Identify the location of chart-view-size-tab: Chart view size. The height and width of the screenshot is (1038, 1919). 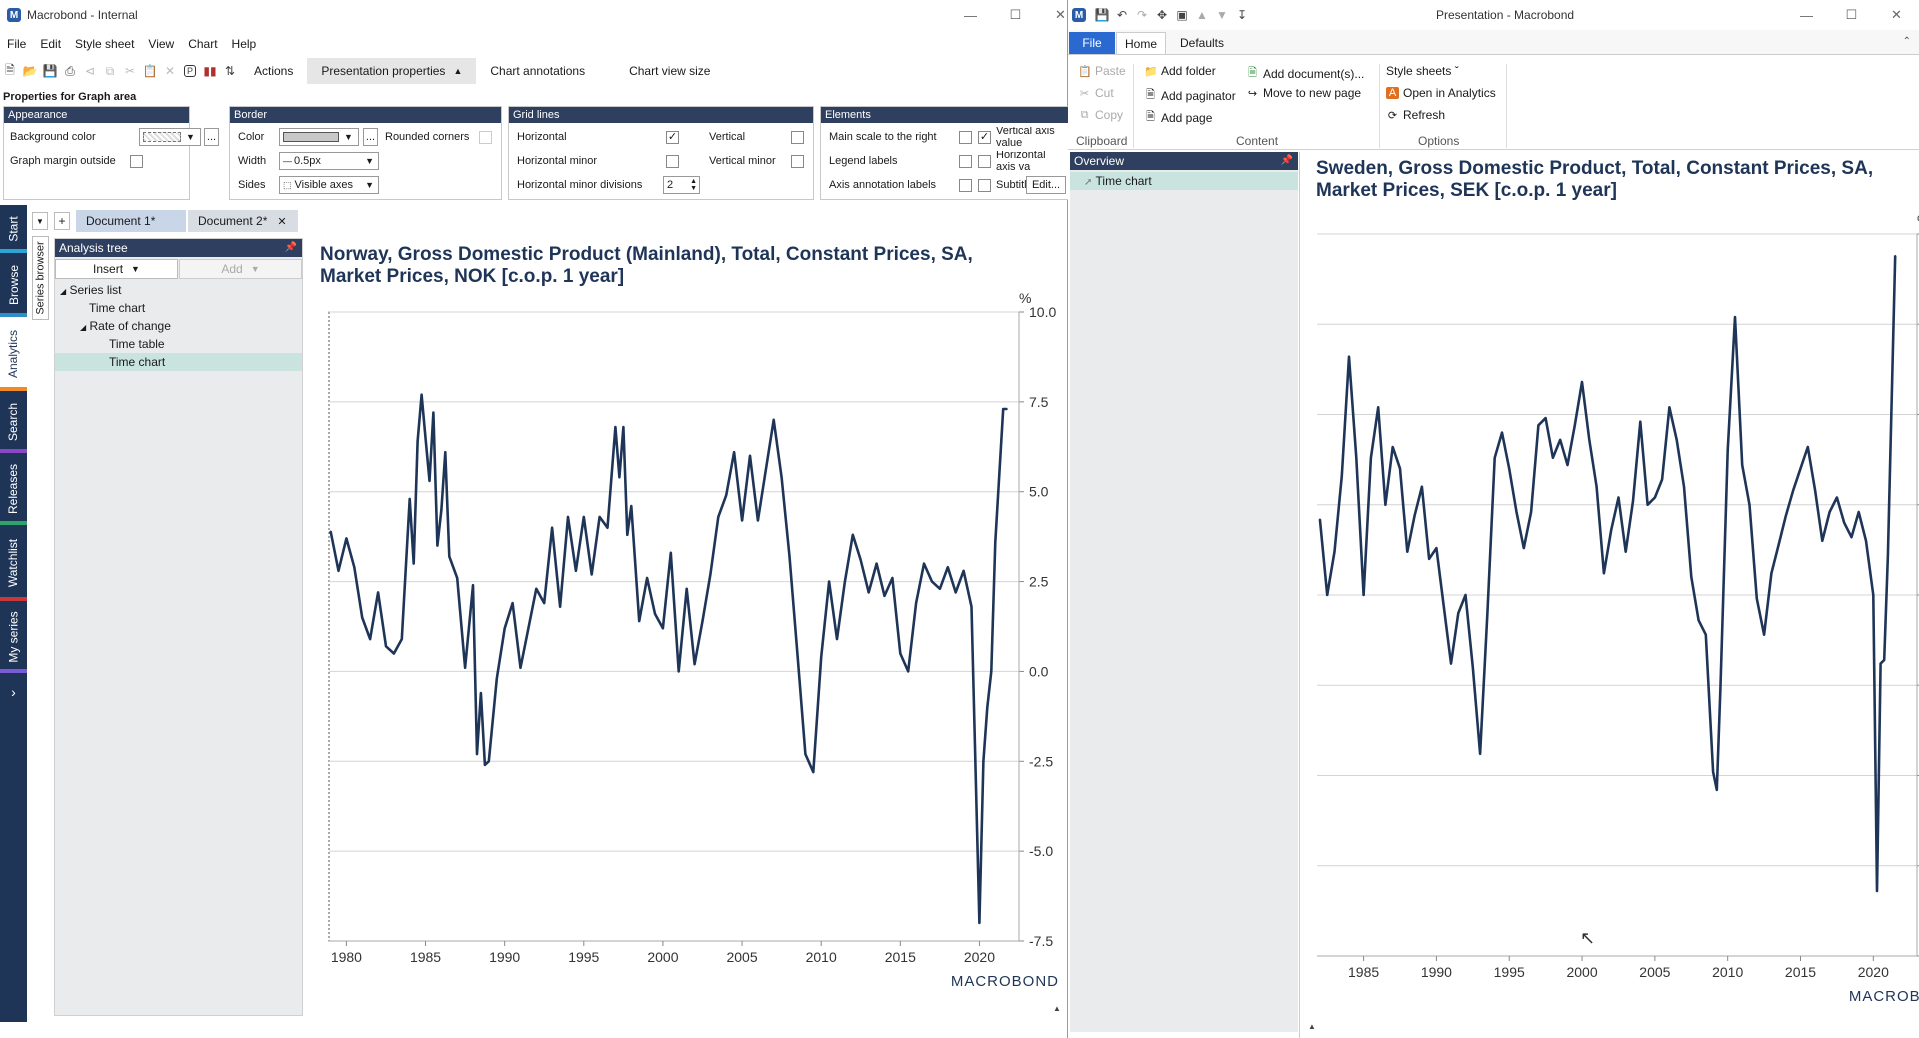
(670, 71).